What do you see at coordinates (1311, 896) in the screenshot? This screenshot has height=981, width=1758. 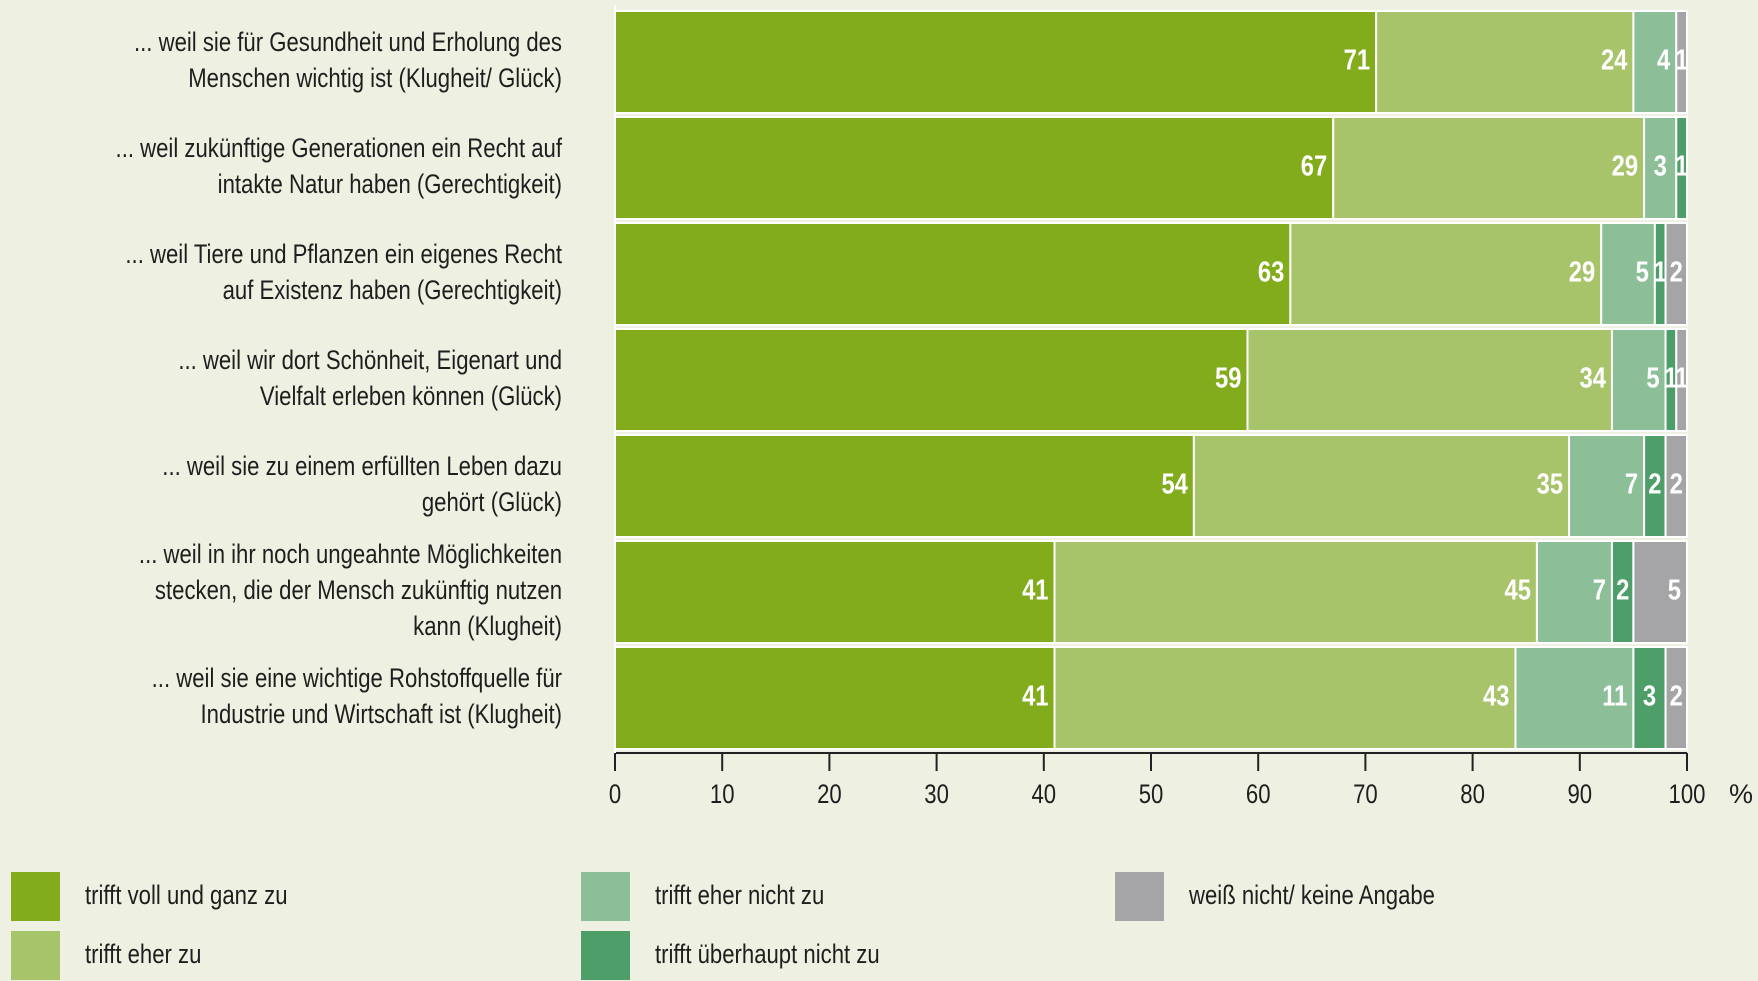 I see `legend-label: weiß nicht/ keine Angabe` at bounding box center [1311, 896].